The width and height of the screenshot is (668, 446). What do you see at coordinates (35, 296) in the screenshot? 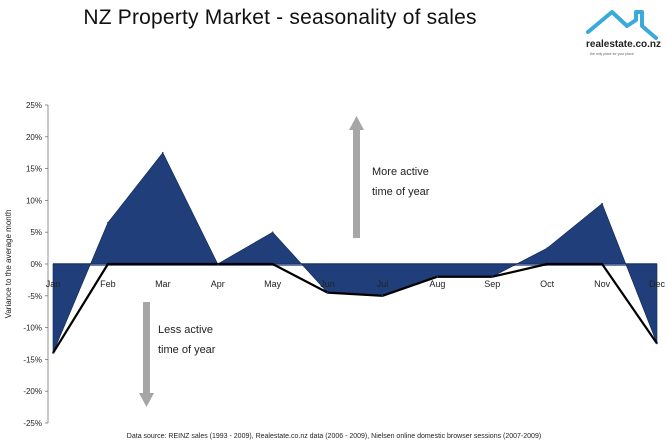
I see `y-tick-label: -5%` at bounding box center [35, 296].